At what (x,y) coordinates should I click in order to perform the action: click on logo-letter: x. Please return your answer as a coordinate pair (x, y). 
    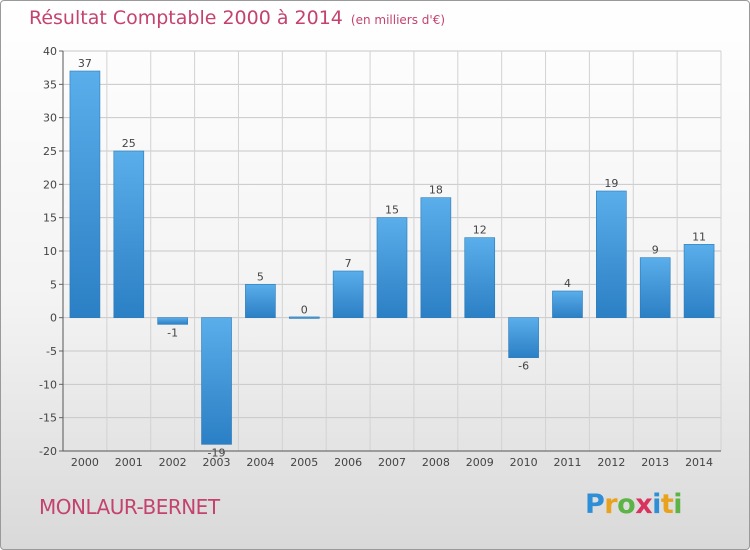
    Looking at the image, I should click on (644, 504).